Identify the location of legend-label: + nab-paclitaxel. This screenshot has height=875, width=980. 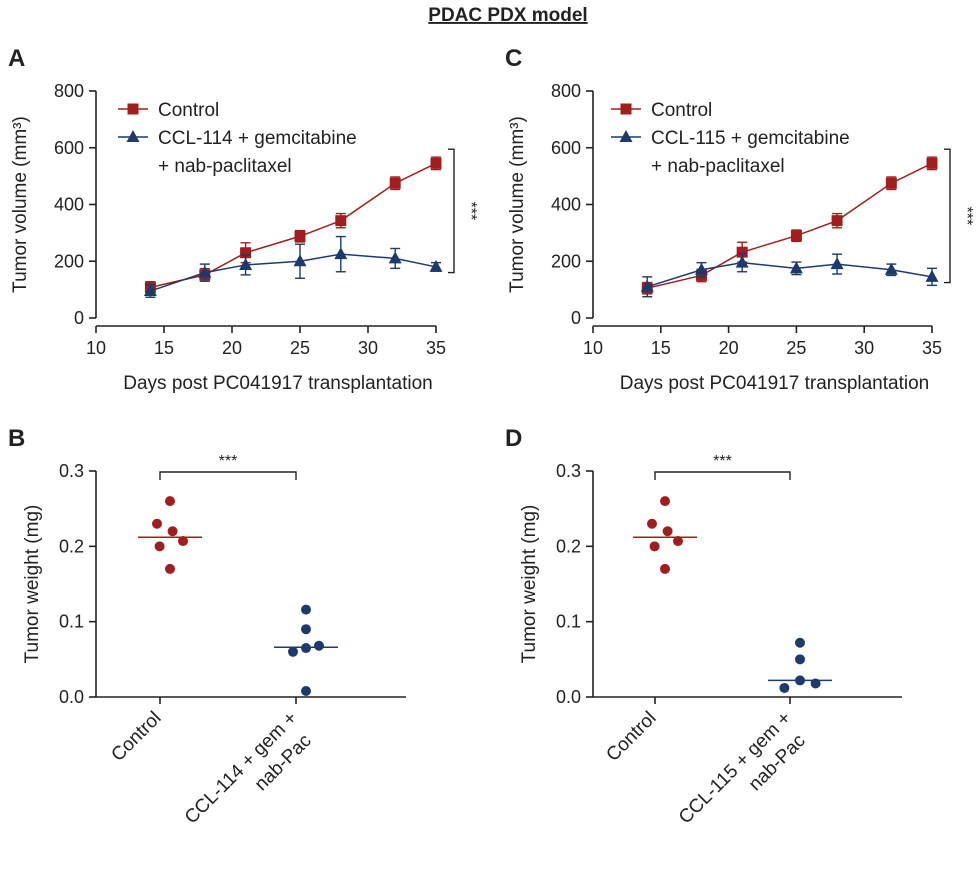
(718, 166).